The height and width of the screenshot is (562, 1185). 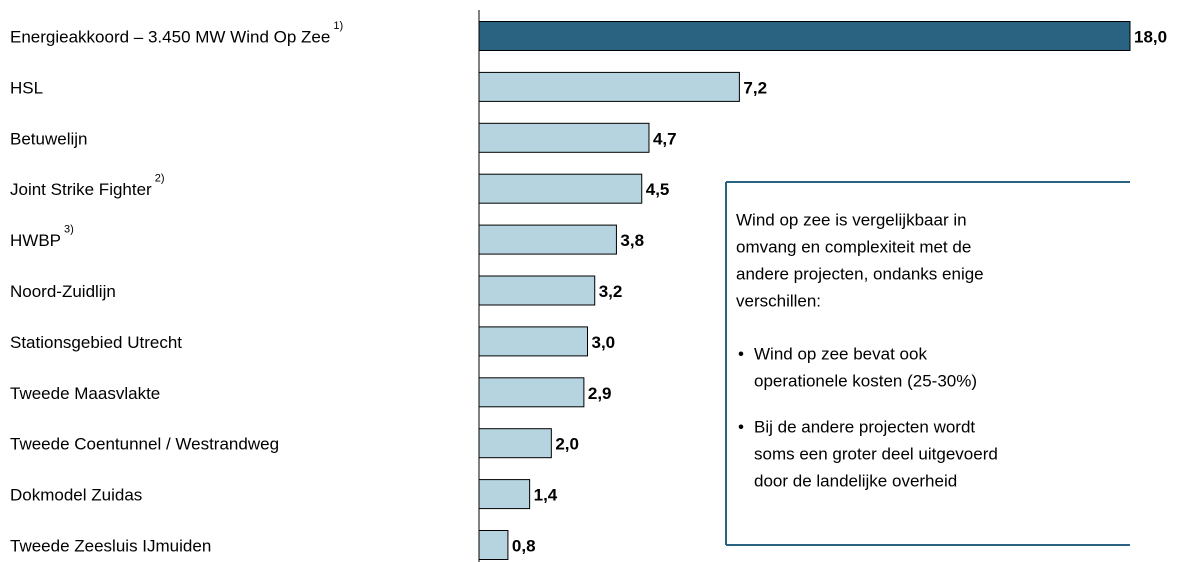 I want to click on annotation-bullet-text: Wind op zee bevat ook, so click(x=840, y=353).